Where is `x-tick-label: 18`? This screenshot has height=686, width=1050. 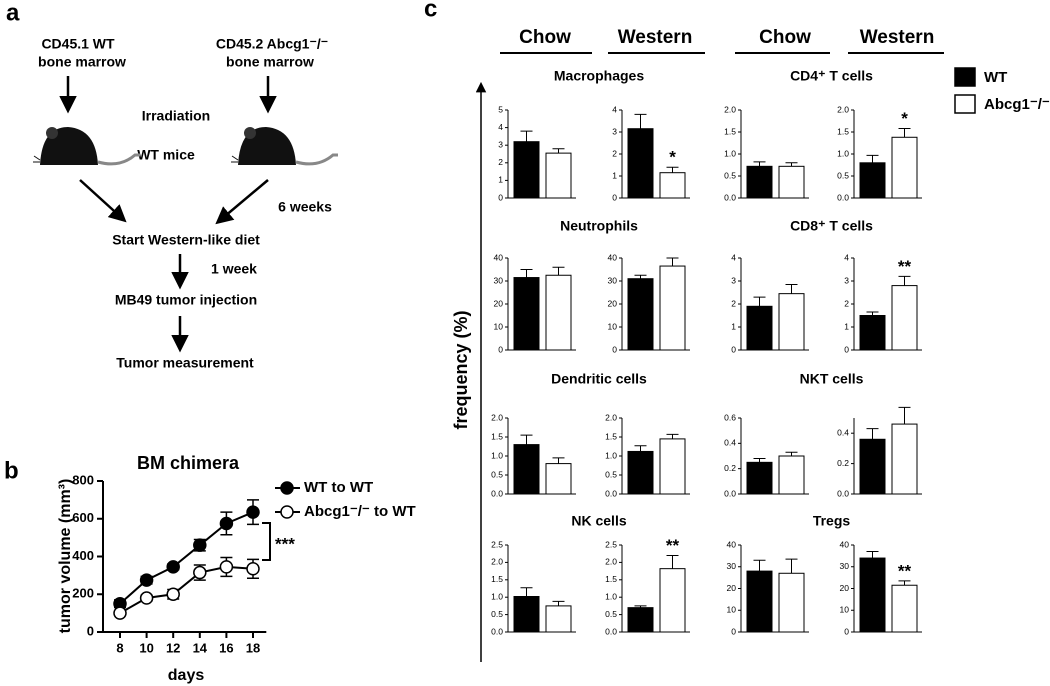
x-tick-label: 18 is located at coordinates (253, 647).